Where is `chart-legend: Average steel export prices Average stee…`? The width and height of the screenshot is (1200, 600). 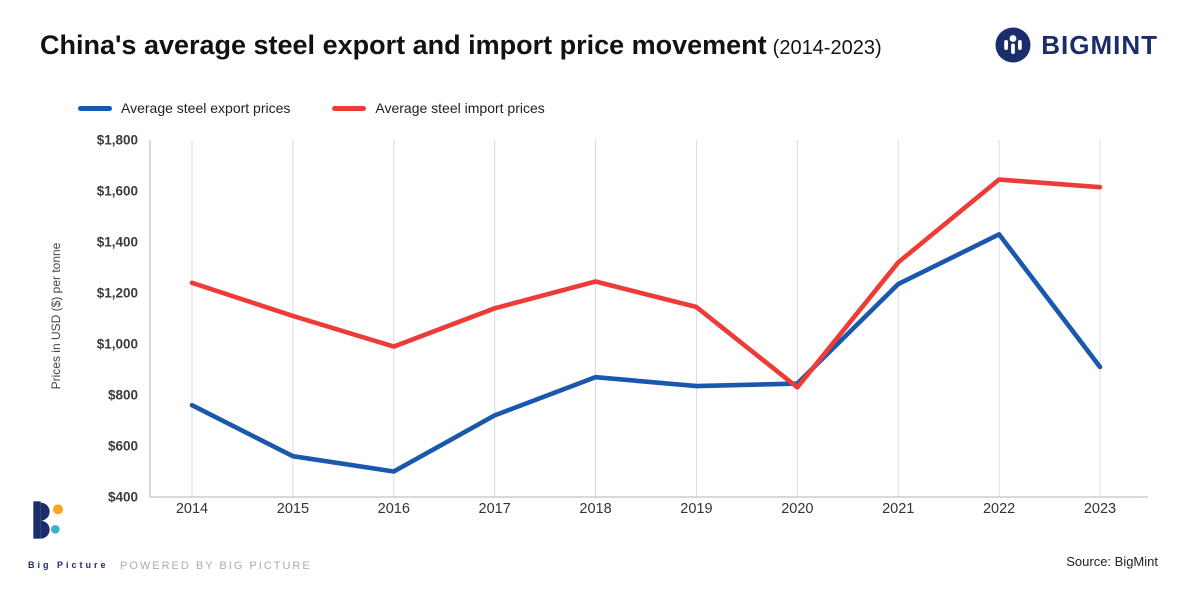
chart-legend: Average steel export prices Average stee… is located at coordinates (311, 108).